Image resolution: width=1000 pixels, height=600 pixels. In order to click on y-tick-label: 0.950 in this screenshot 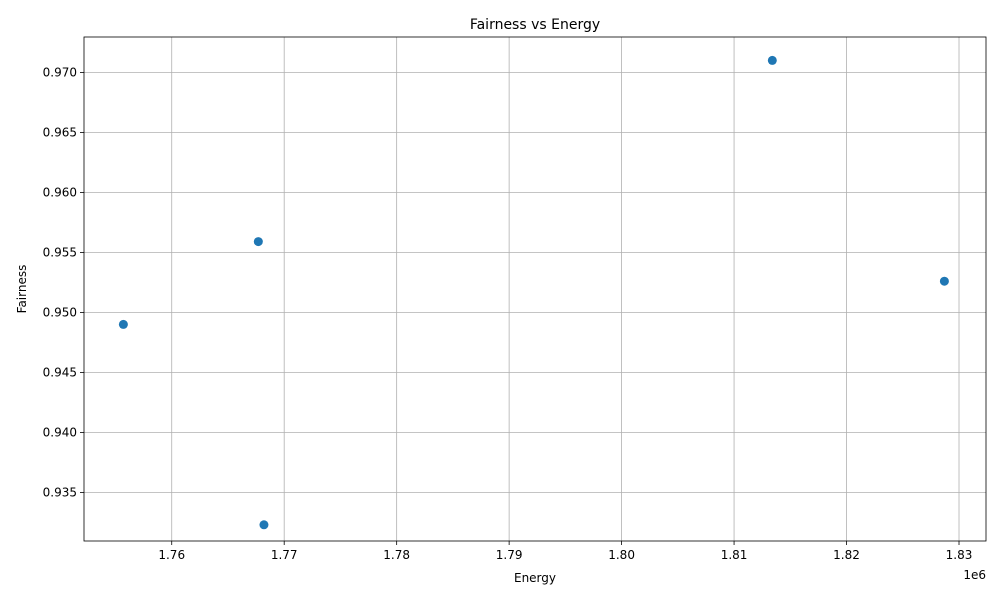, I will do `click(60, 312)`.